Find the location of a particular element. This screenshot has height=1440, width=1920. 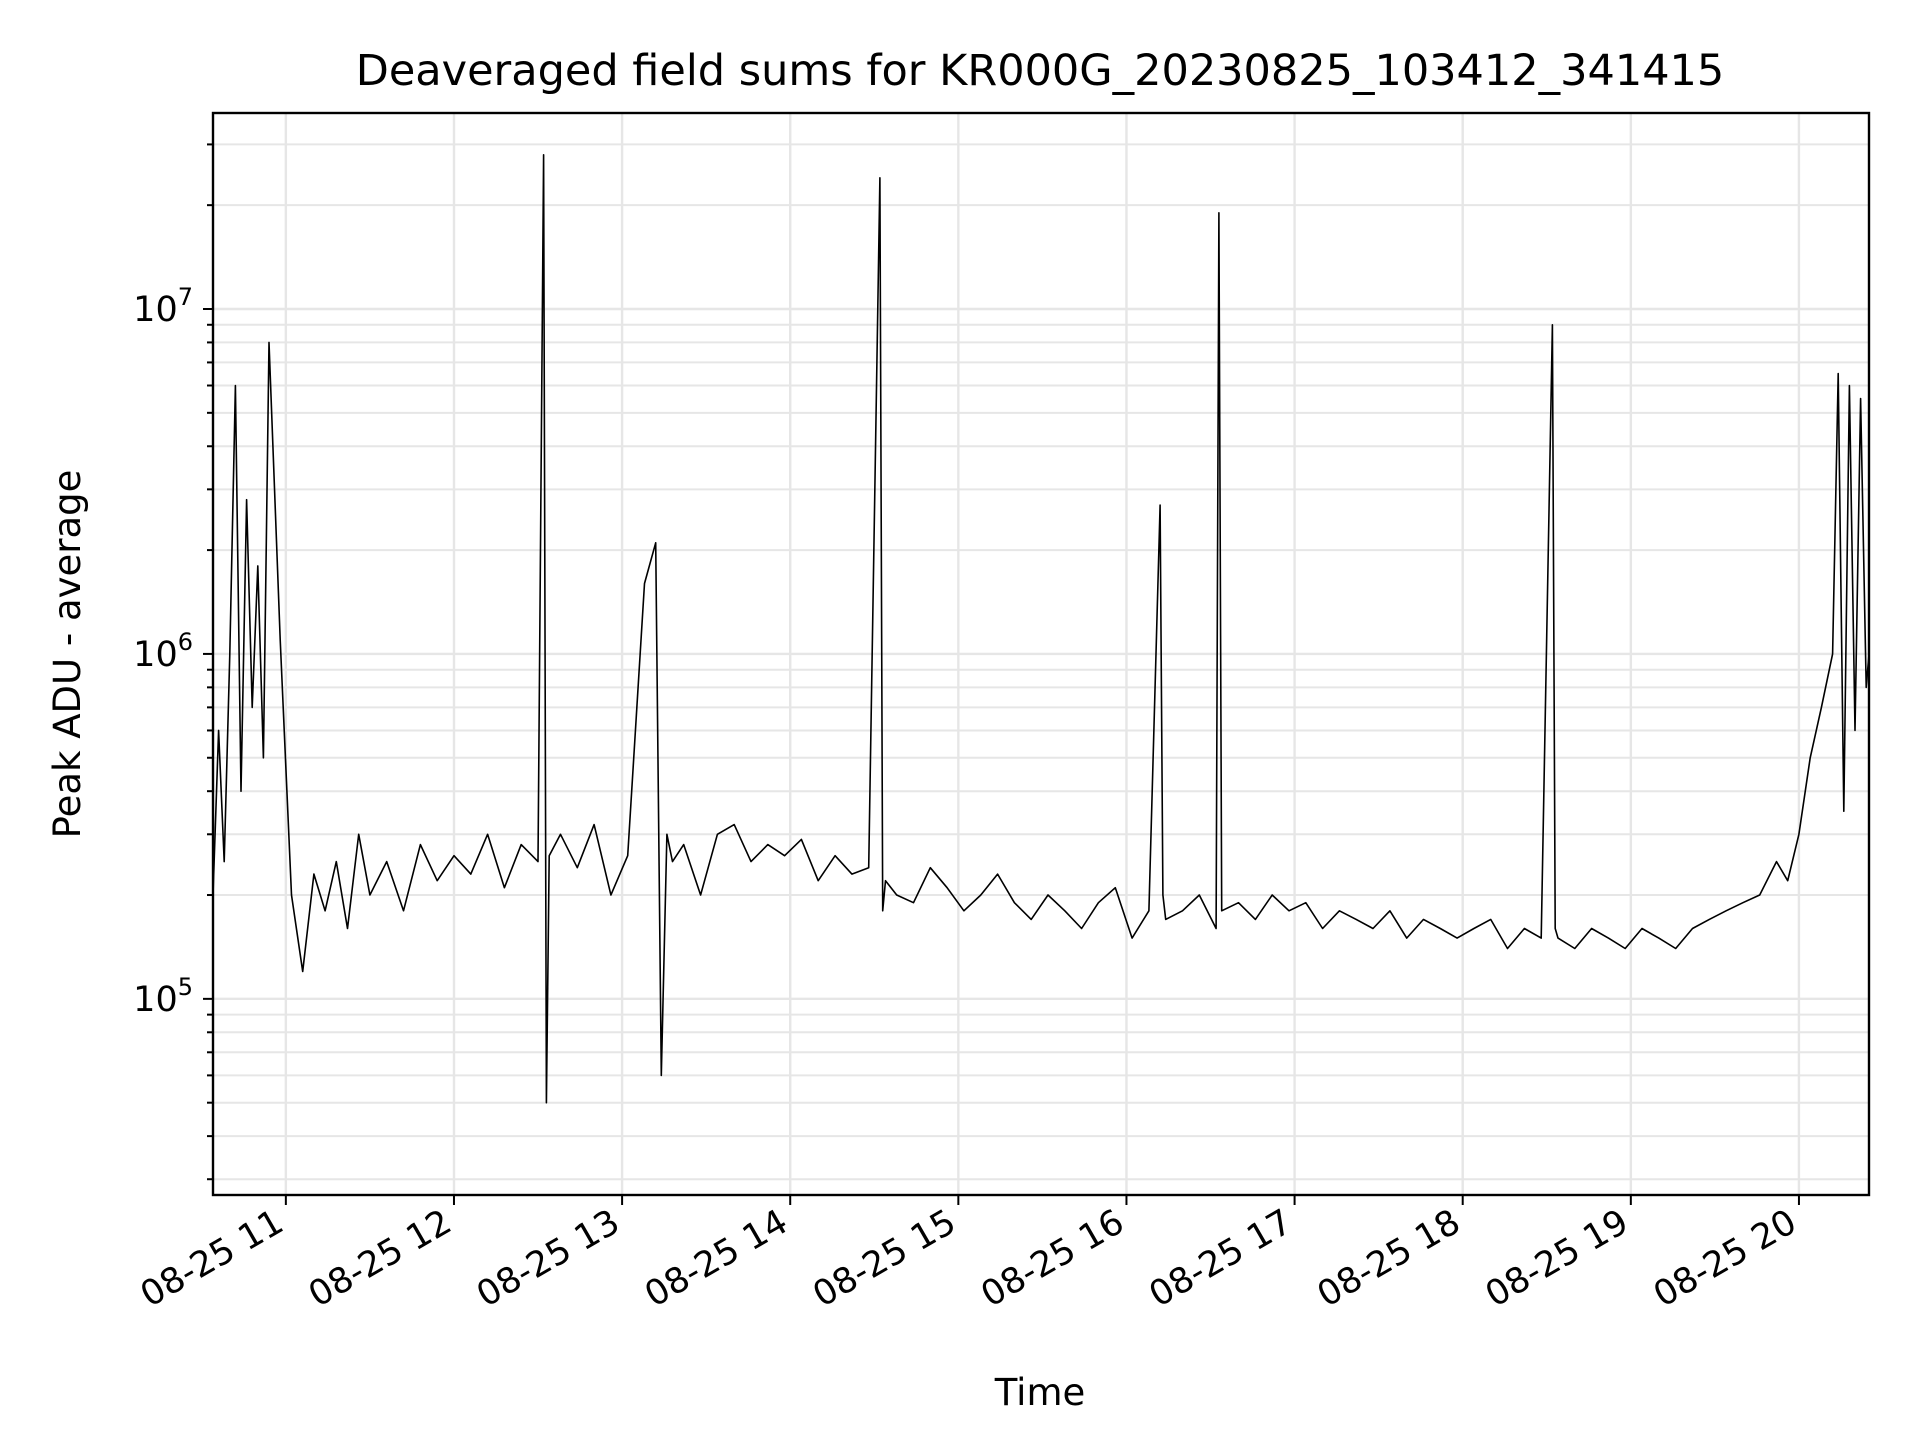

y-tick-label: 10⁷ is located at coordinates (163, 306).